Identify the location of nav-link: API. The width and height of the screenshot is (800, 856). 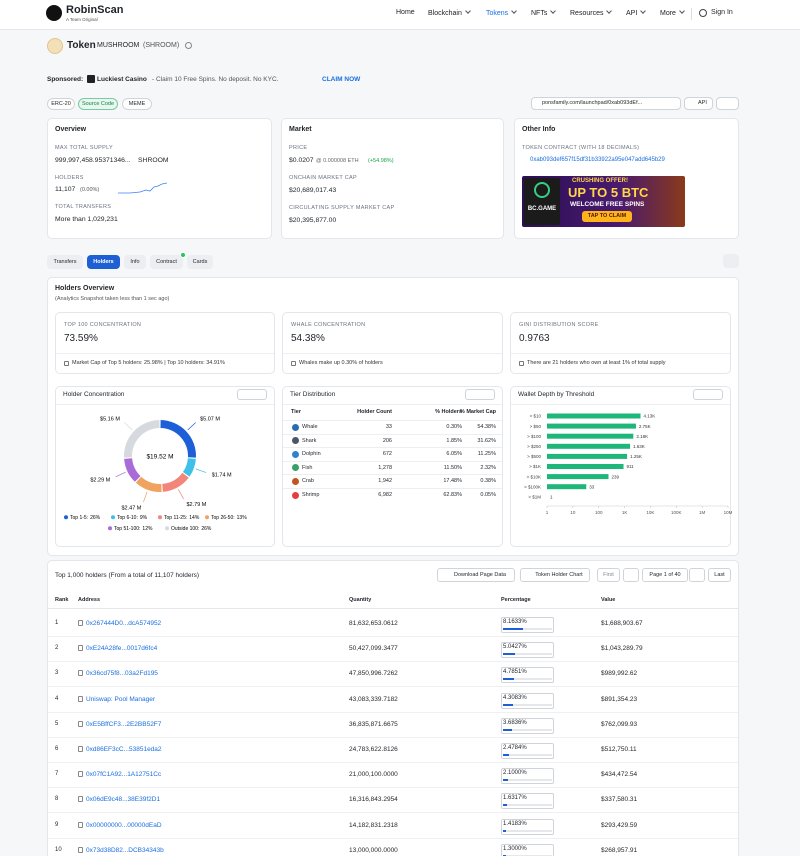
(636, 13).